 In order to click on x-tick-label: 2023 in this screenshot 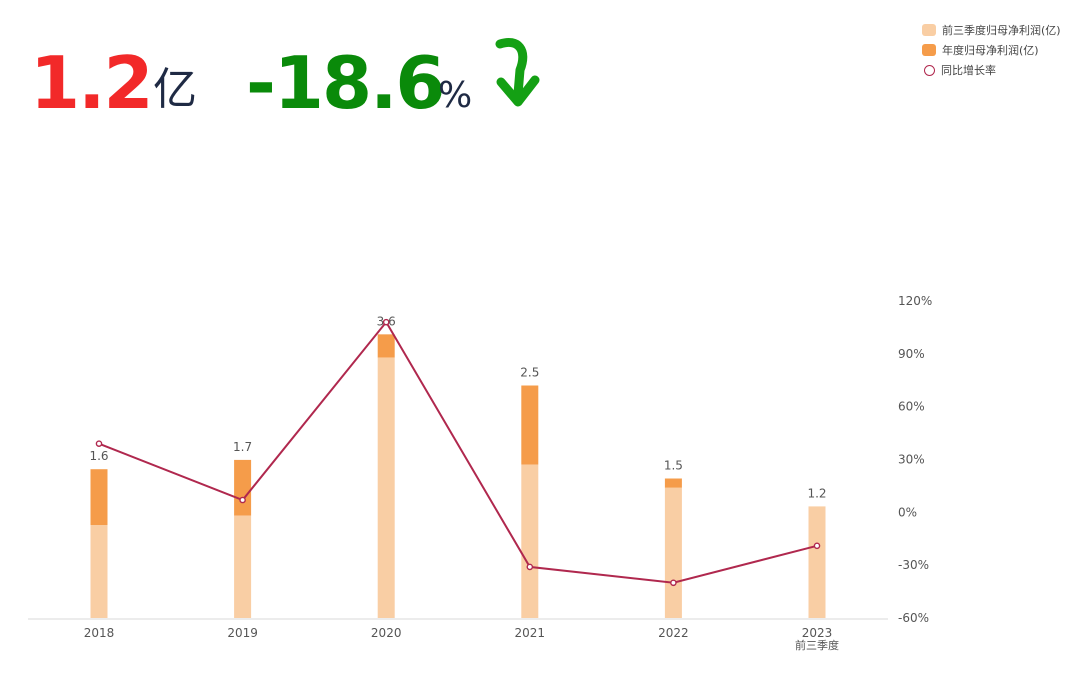, I will do `click(817, 633)`.